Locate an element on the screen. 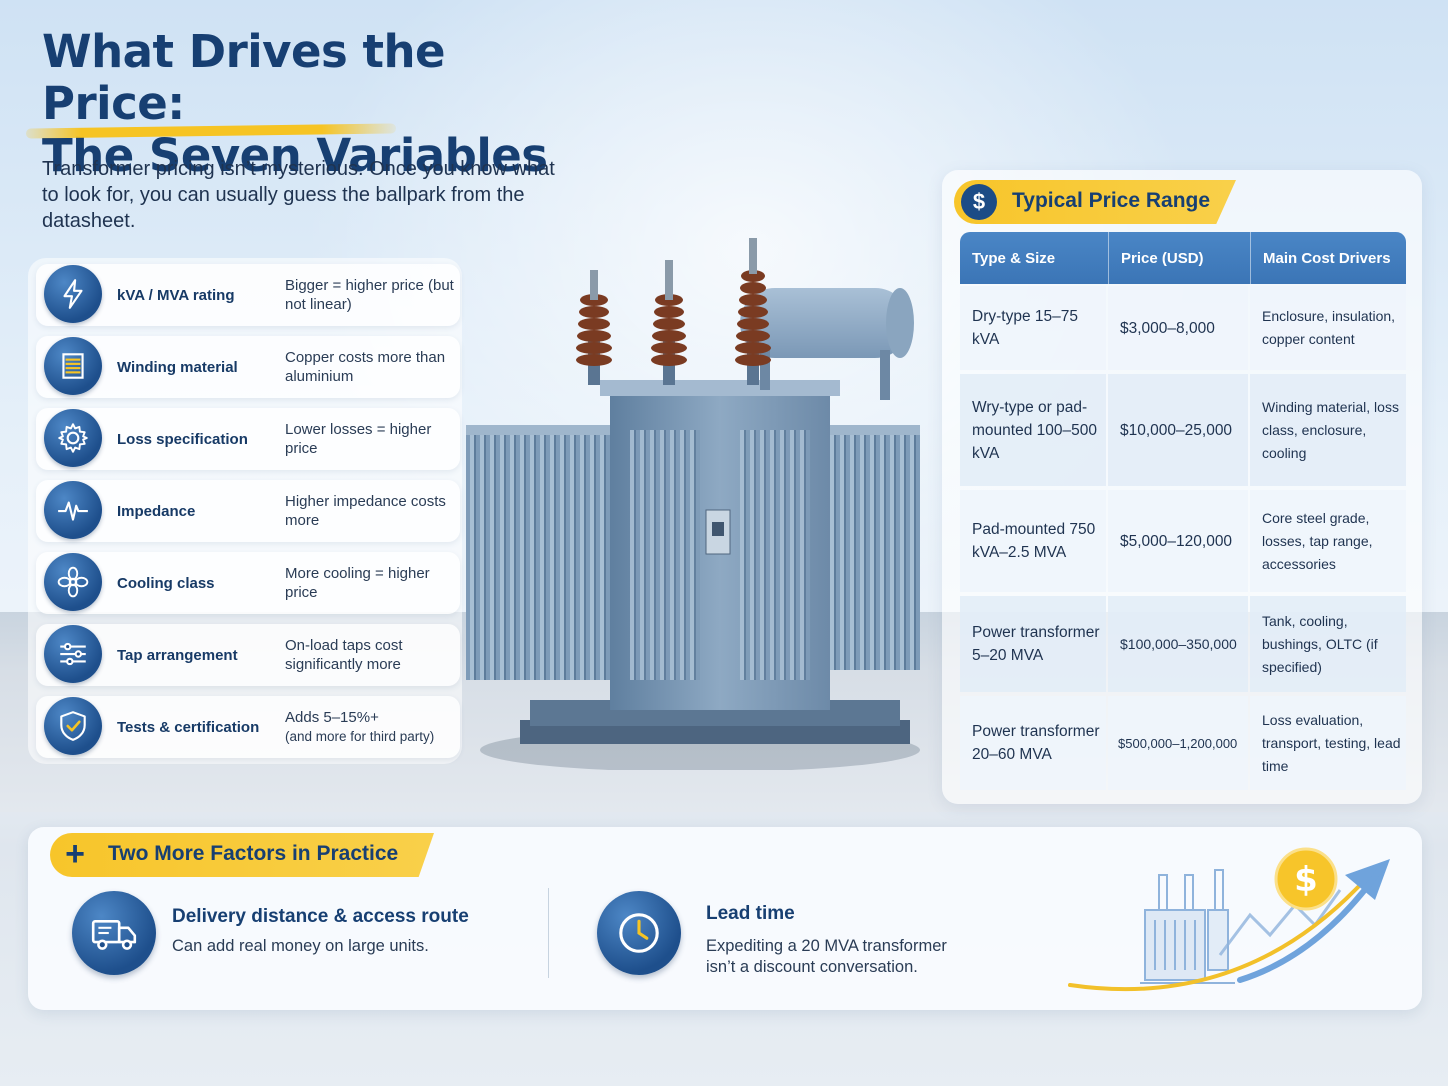 The height and width of the screenshot is (1086, 1448). variable-desc: Higher impedance costs more is located at coordinates (365, 511).